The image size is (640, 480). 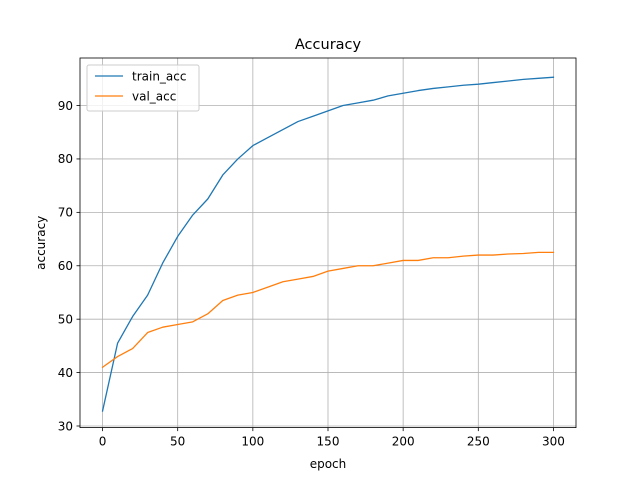 What do you see at coordinates (478, 442) in the screenshot?
I see `x-tick-label: 250` at bounding box center [478, 442].